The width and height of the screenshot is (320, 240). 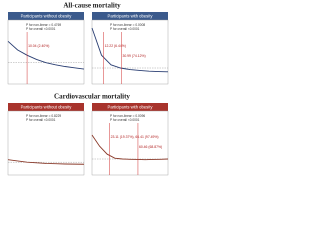 I want to click on p-nonlinear: P for non-linear = 0.0008, so click(x=127, y=25).